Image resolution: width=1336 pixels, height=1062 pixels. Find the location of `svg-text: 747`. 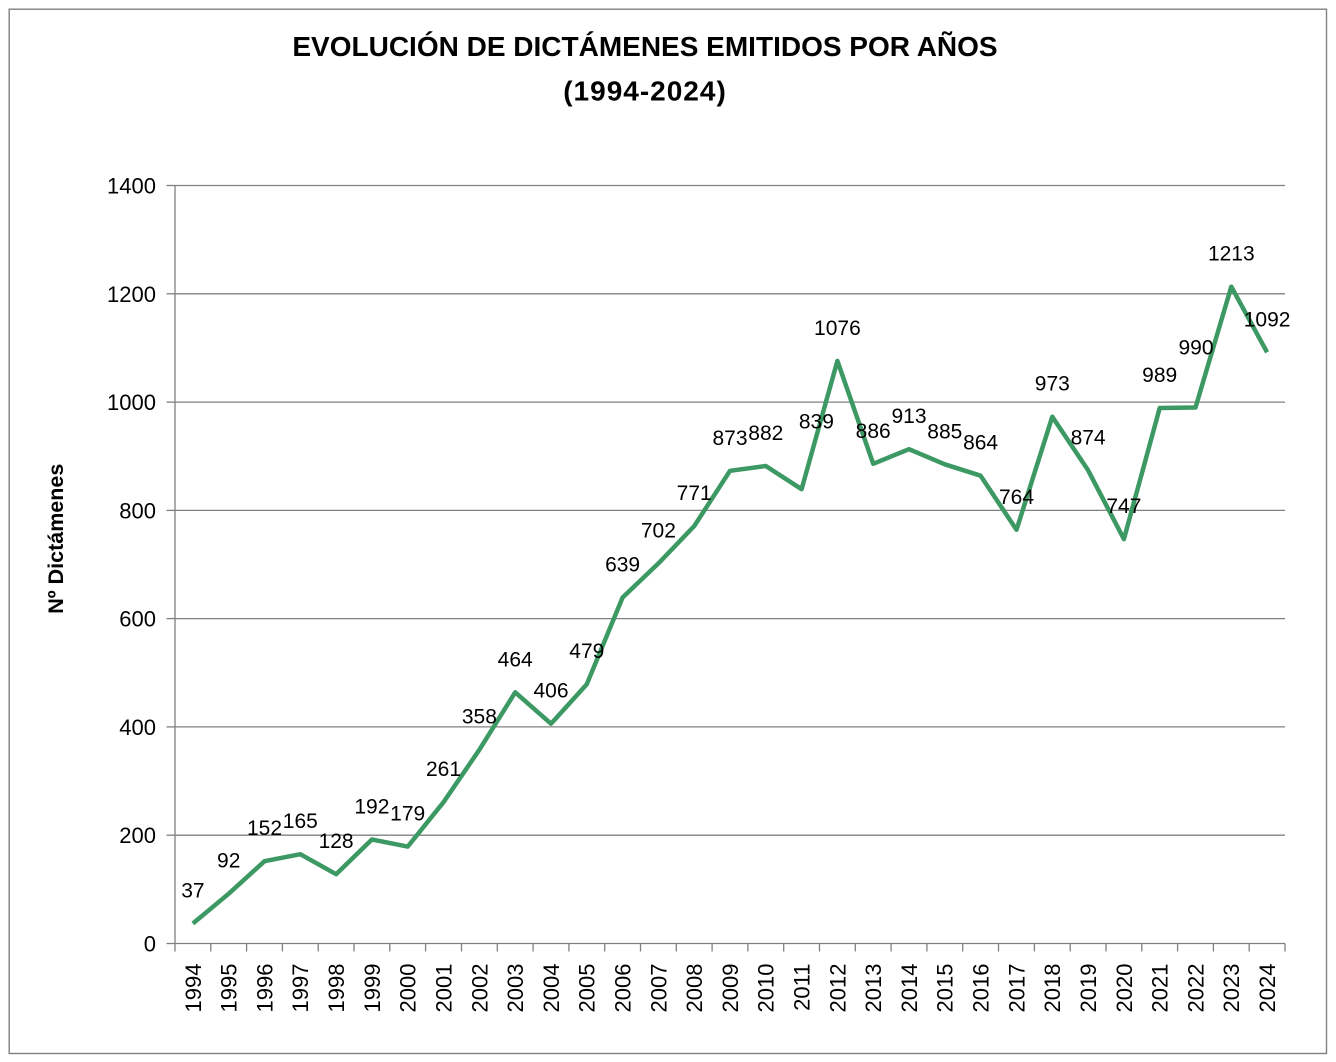

svg-text: 747 is located at coordinates (1123, 506).